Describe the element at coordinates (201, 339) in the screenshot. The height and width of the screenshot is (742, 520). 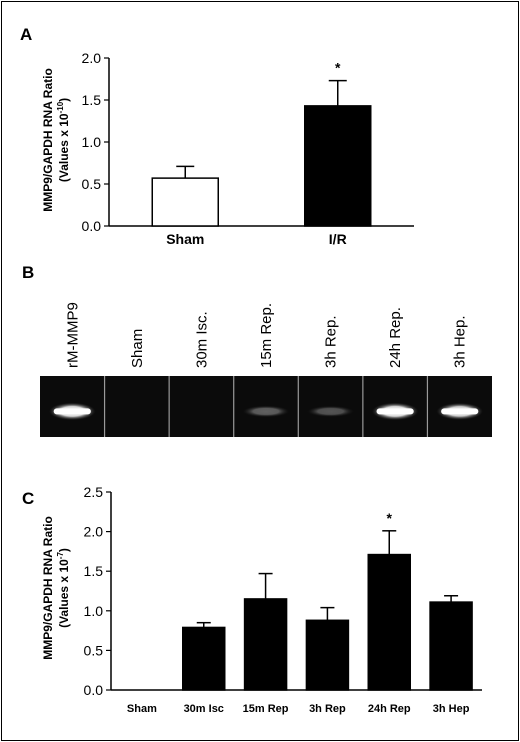
I see `lane-label: 30m Isc.` at that location.